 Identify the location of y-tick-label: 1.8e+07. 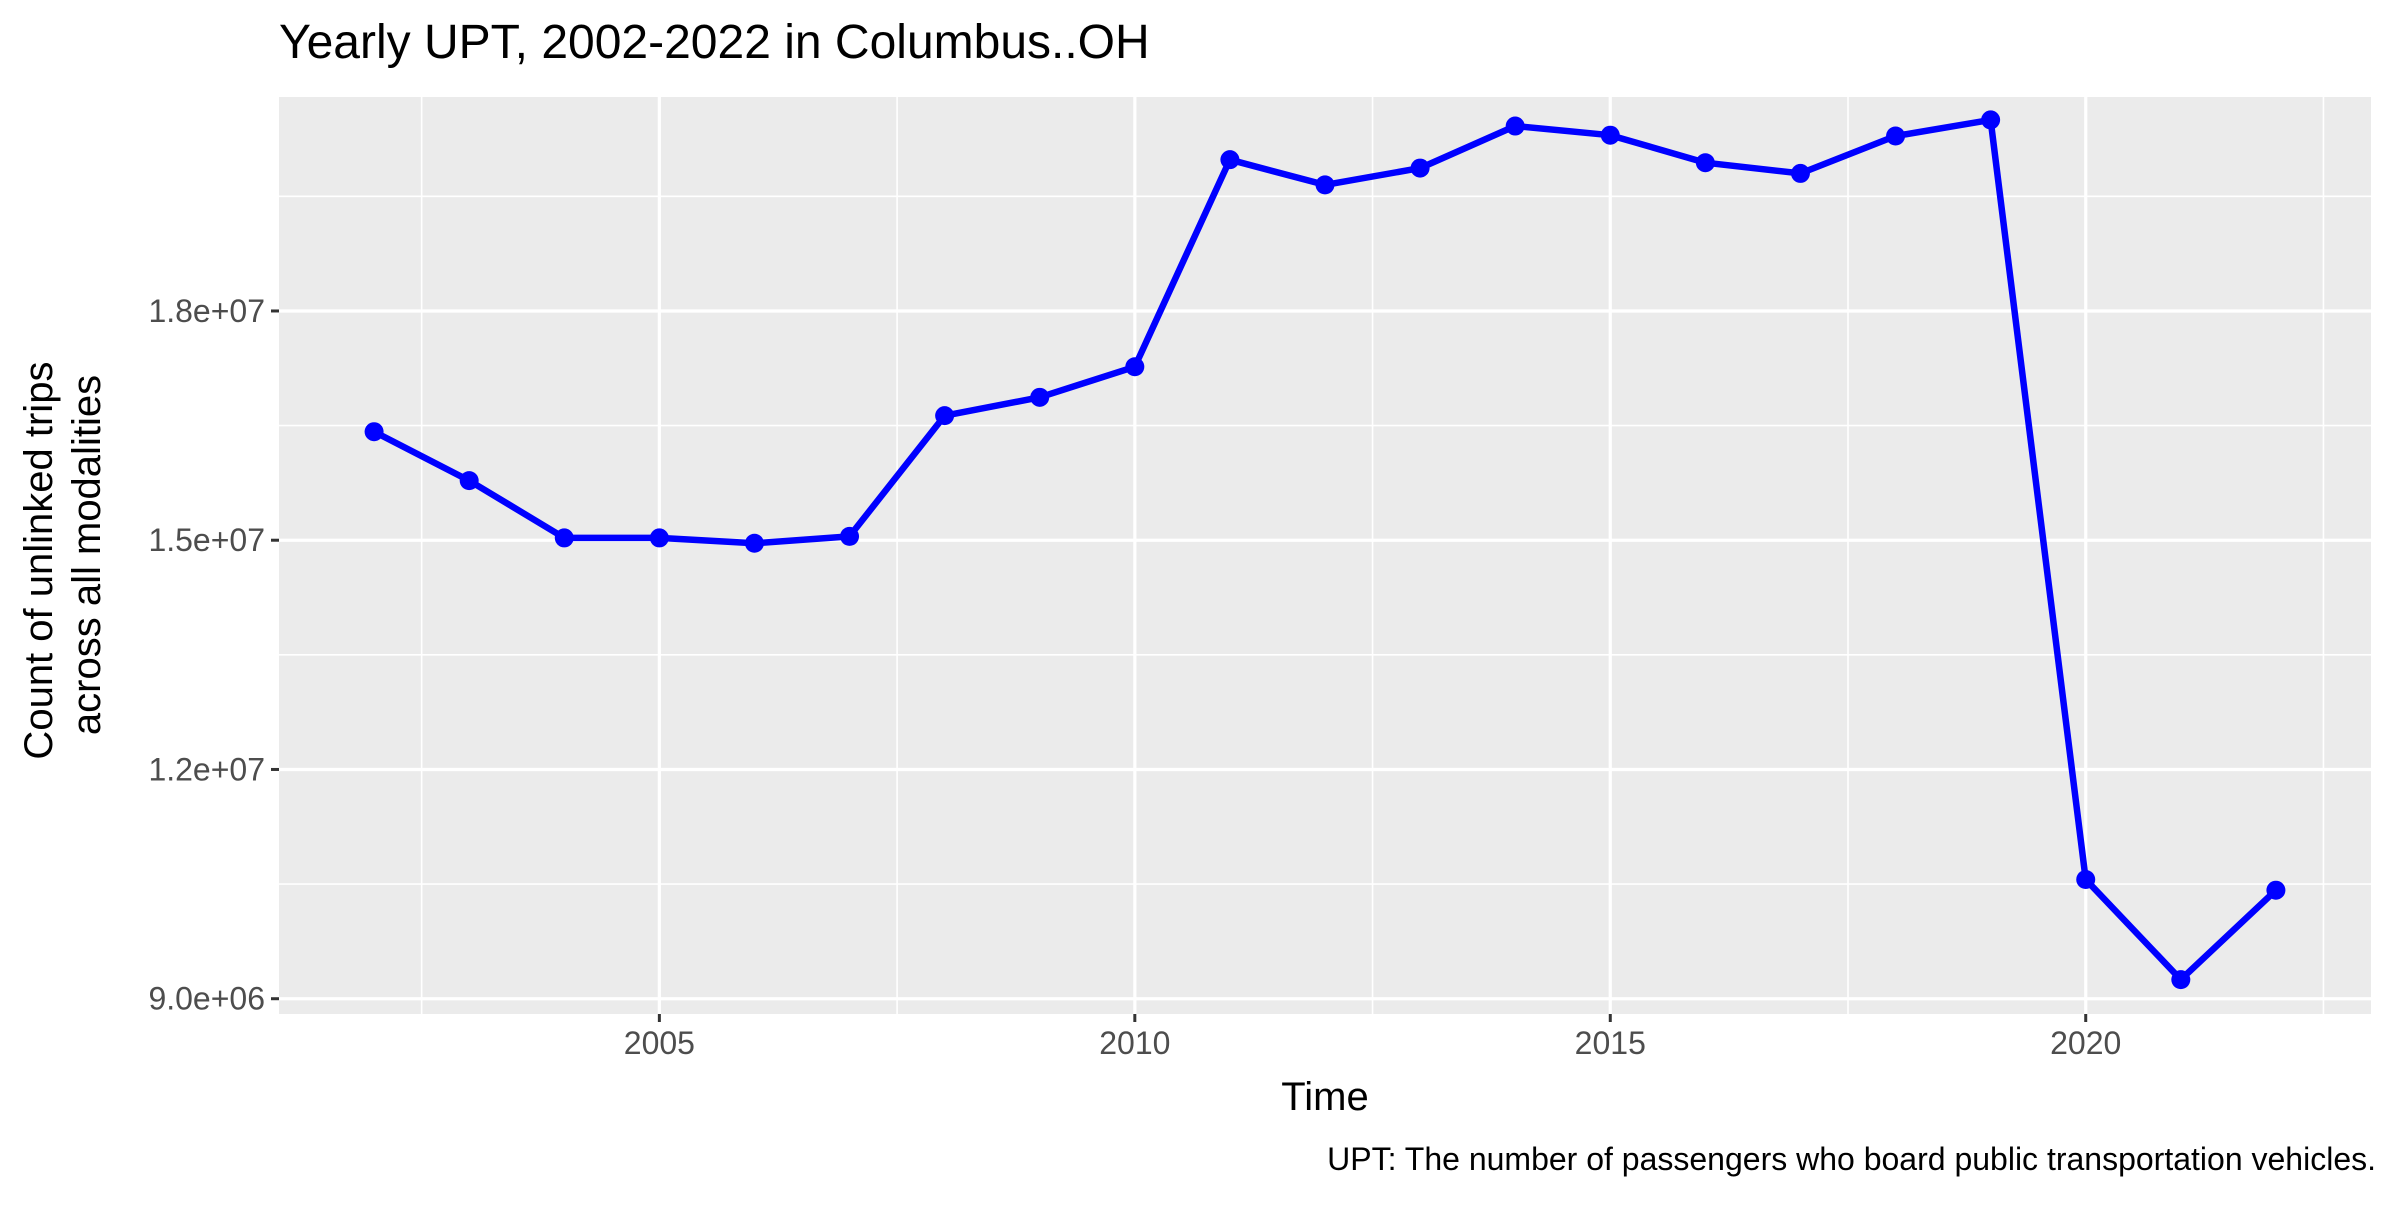
(206, 311).